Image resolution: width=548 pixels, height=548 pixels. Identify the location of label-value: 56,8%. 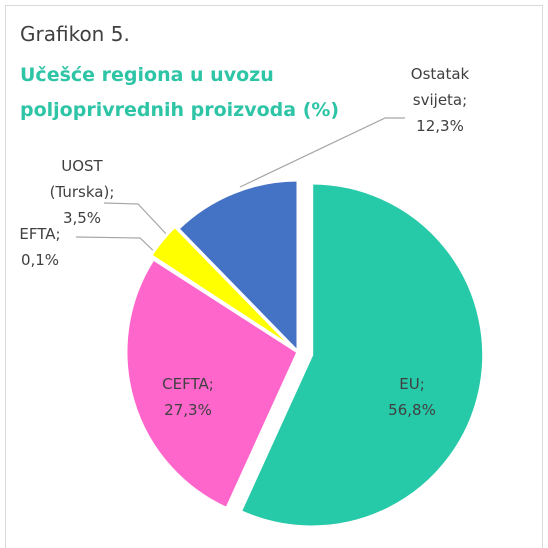
(412, 410).